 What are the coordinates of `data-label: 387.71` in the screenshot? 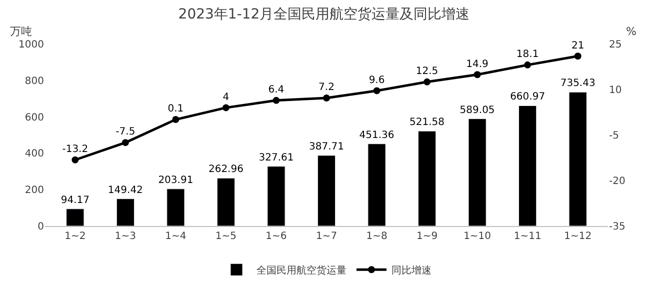 It's located at (326, 146).